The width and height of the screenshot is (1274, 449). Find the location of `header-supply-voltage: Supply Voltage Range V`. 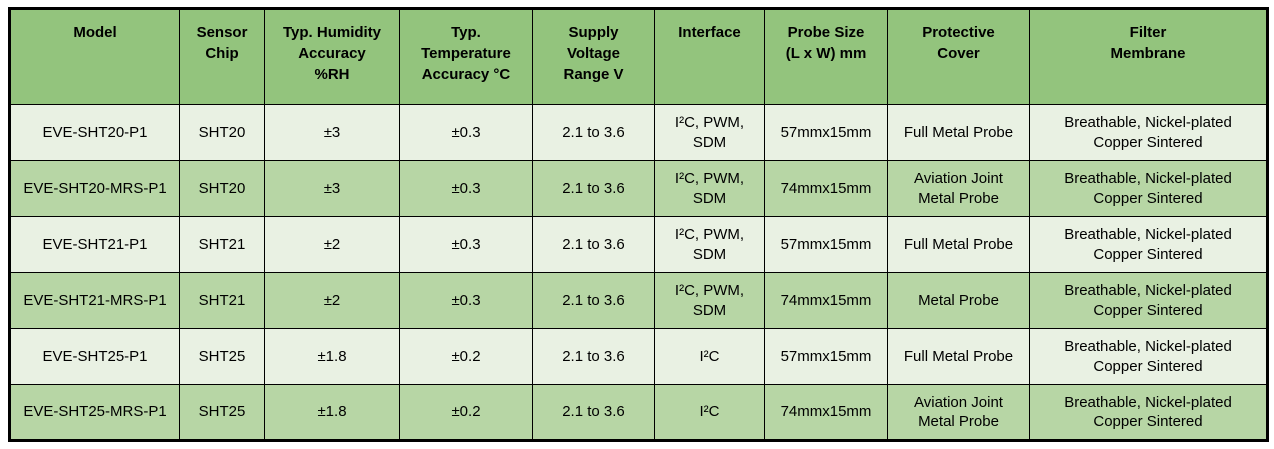

header-supply-voltage: Supply Voltage Range V is located at coordinates (593, 56).